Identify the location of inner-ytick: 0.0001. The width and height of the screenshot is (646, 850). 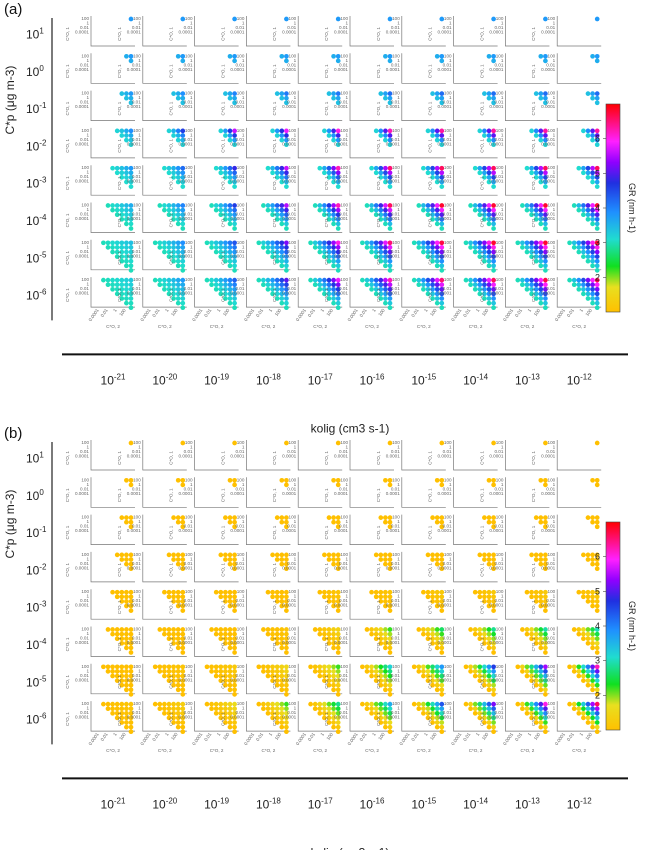
(445, 567).